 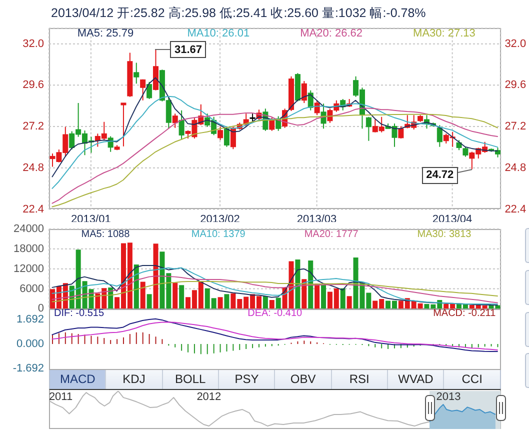 What do you see at coordinates (515, 126) in the screenshot?
I see `y2-tick-label: 27.2` at bounding box center [515, 126].